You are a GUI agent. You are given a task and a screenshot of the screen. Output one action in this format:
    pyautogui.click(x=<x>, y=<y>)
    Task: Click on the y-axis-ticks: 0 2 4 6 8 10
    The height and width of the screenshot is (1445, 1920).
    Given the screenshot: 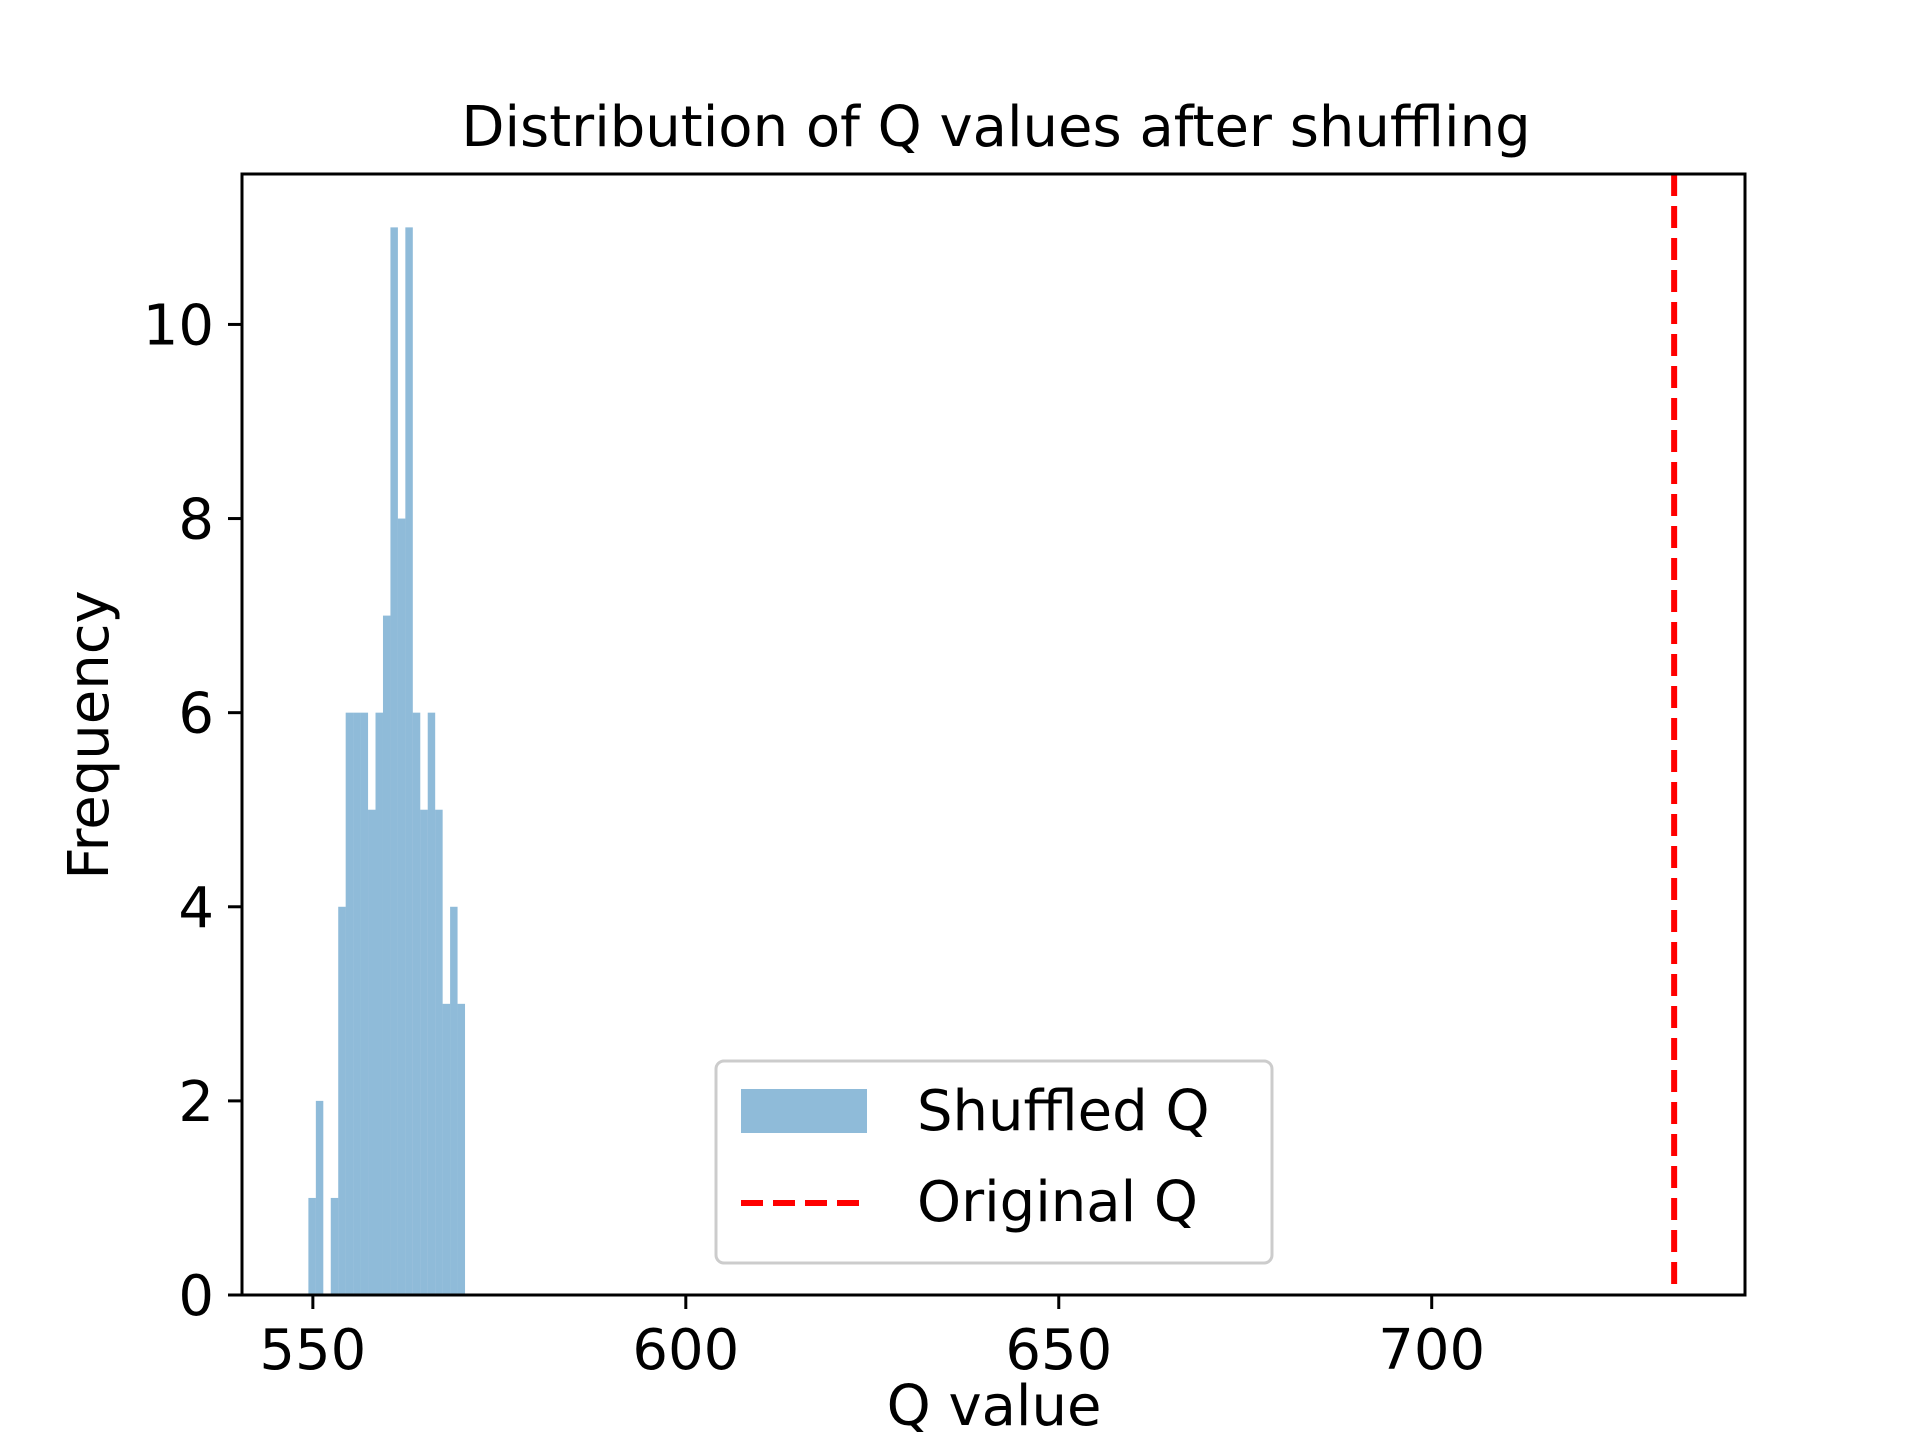 What is the action you would take?
    pyautogui.click(x=192, y=811)
    